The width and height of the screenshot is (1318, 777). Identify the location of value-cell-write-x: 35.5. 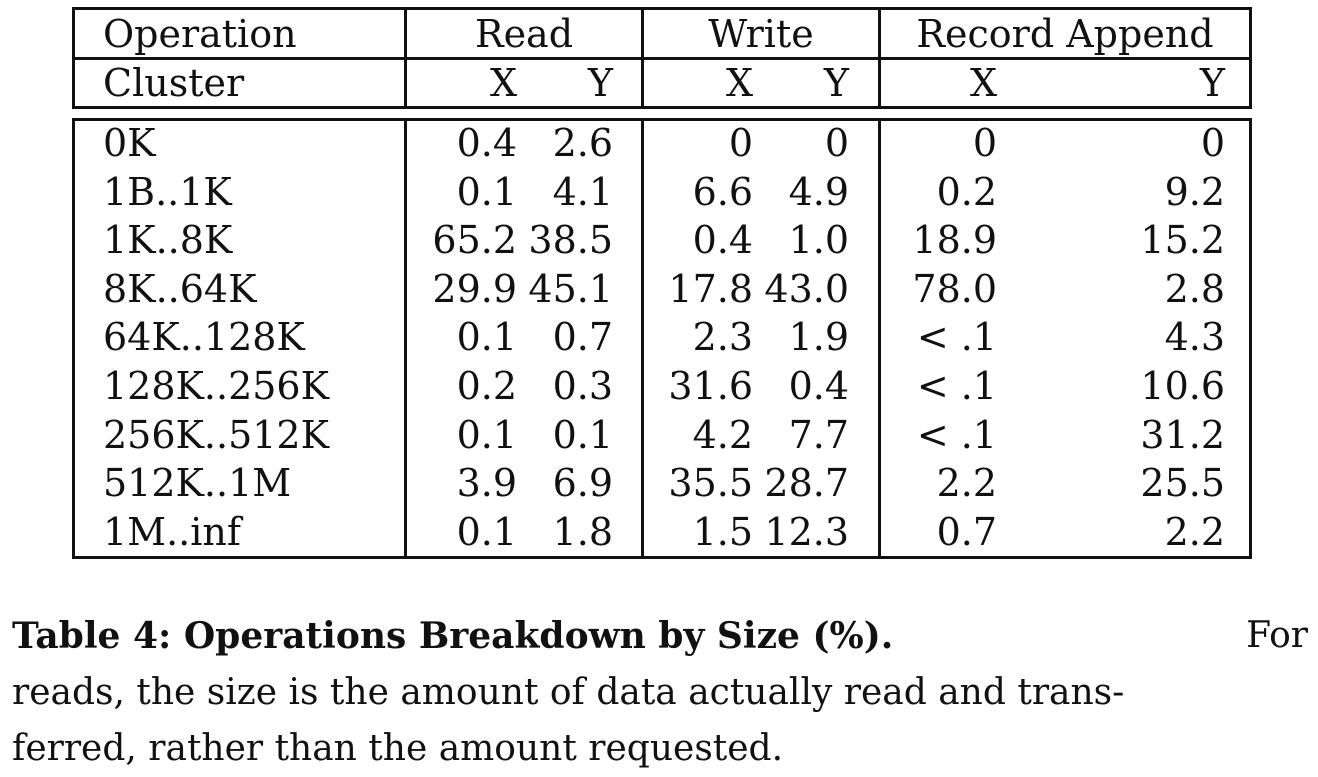
(710, 483).